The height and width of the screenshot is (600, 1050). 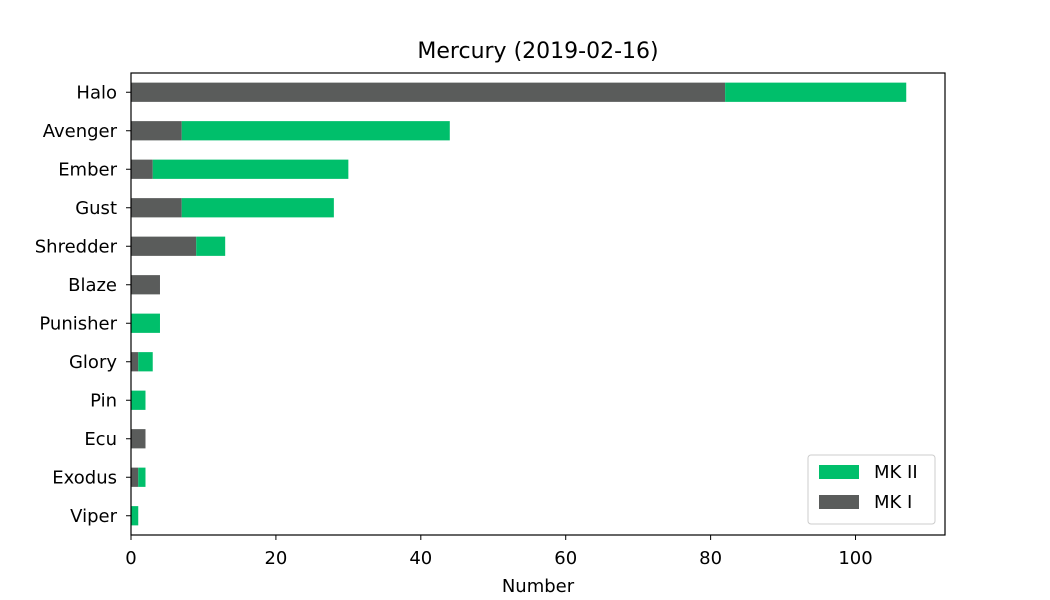 What do you see at coordinates (87, 169) in the screenshot?
I see `y-tick-label: Ember` at bounding box center [87, 169].